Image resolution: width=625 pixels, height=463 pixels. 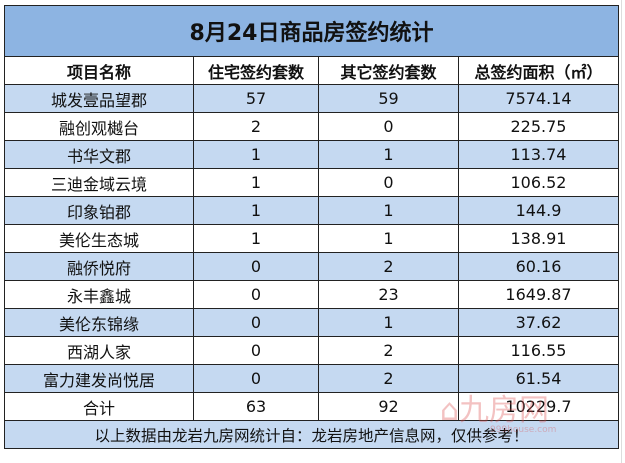 I want to click on project-name: 西湖人家, so click(x=99, y=350).